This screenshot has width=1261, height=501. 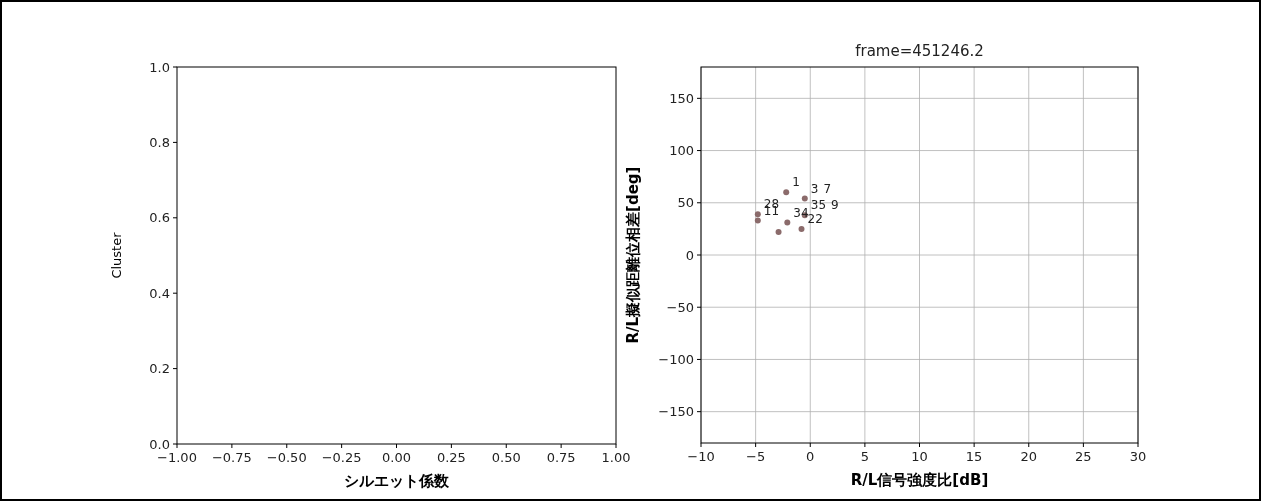 I want to click on y-tick-label: 0.6, so click(x=159, y=218).